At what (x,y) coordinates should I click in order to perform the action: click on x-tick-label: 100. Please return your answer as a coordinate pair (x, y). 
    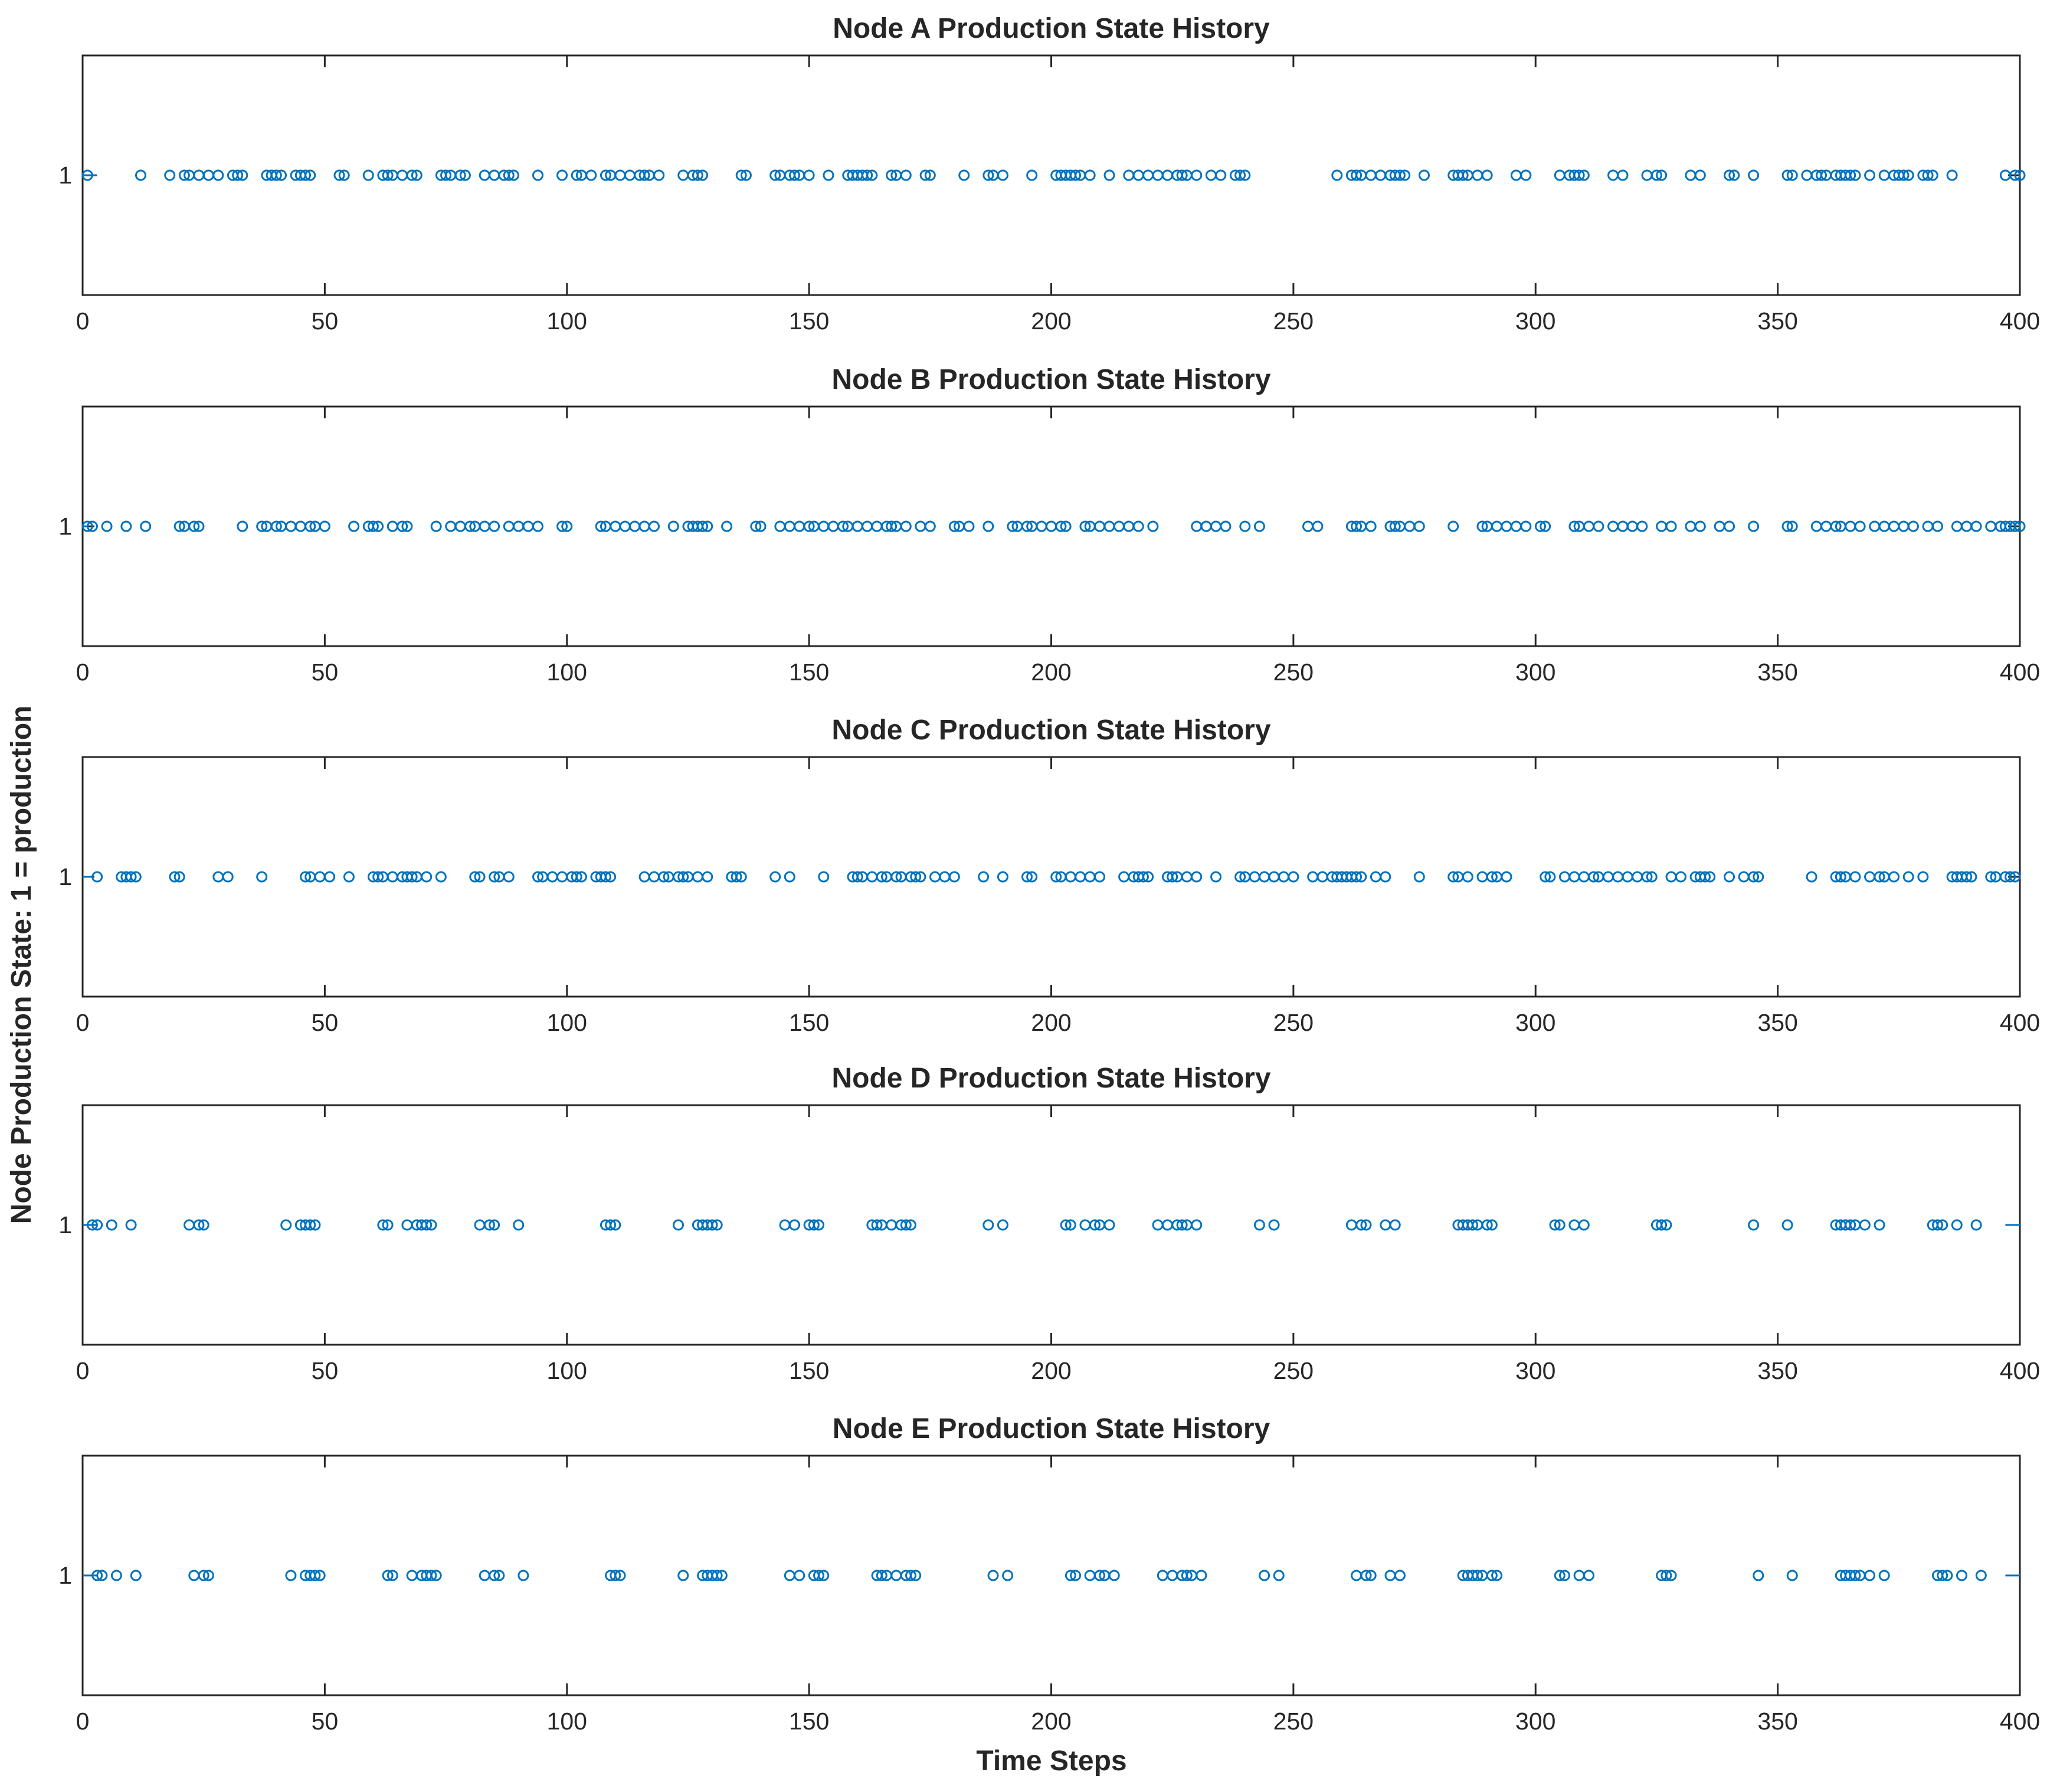
    Looking at the image, I should click on (567, 321).